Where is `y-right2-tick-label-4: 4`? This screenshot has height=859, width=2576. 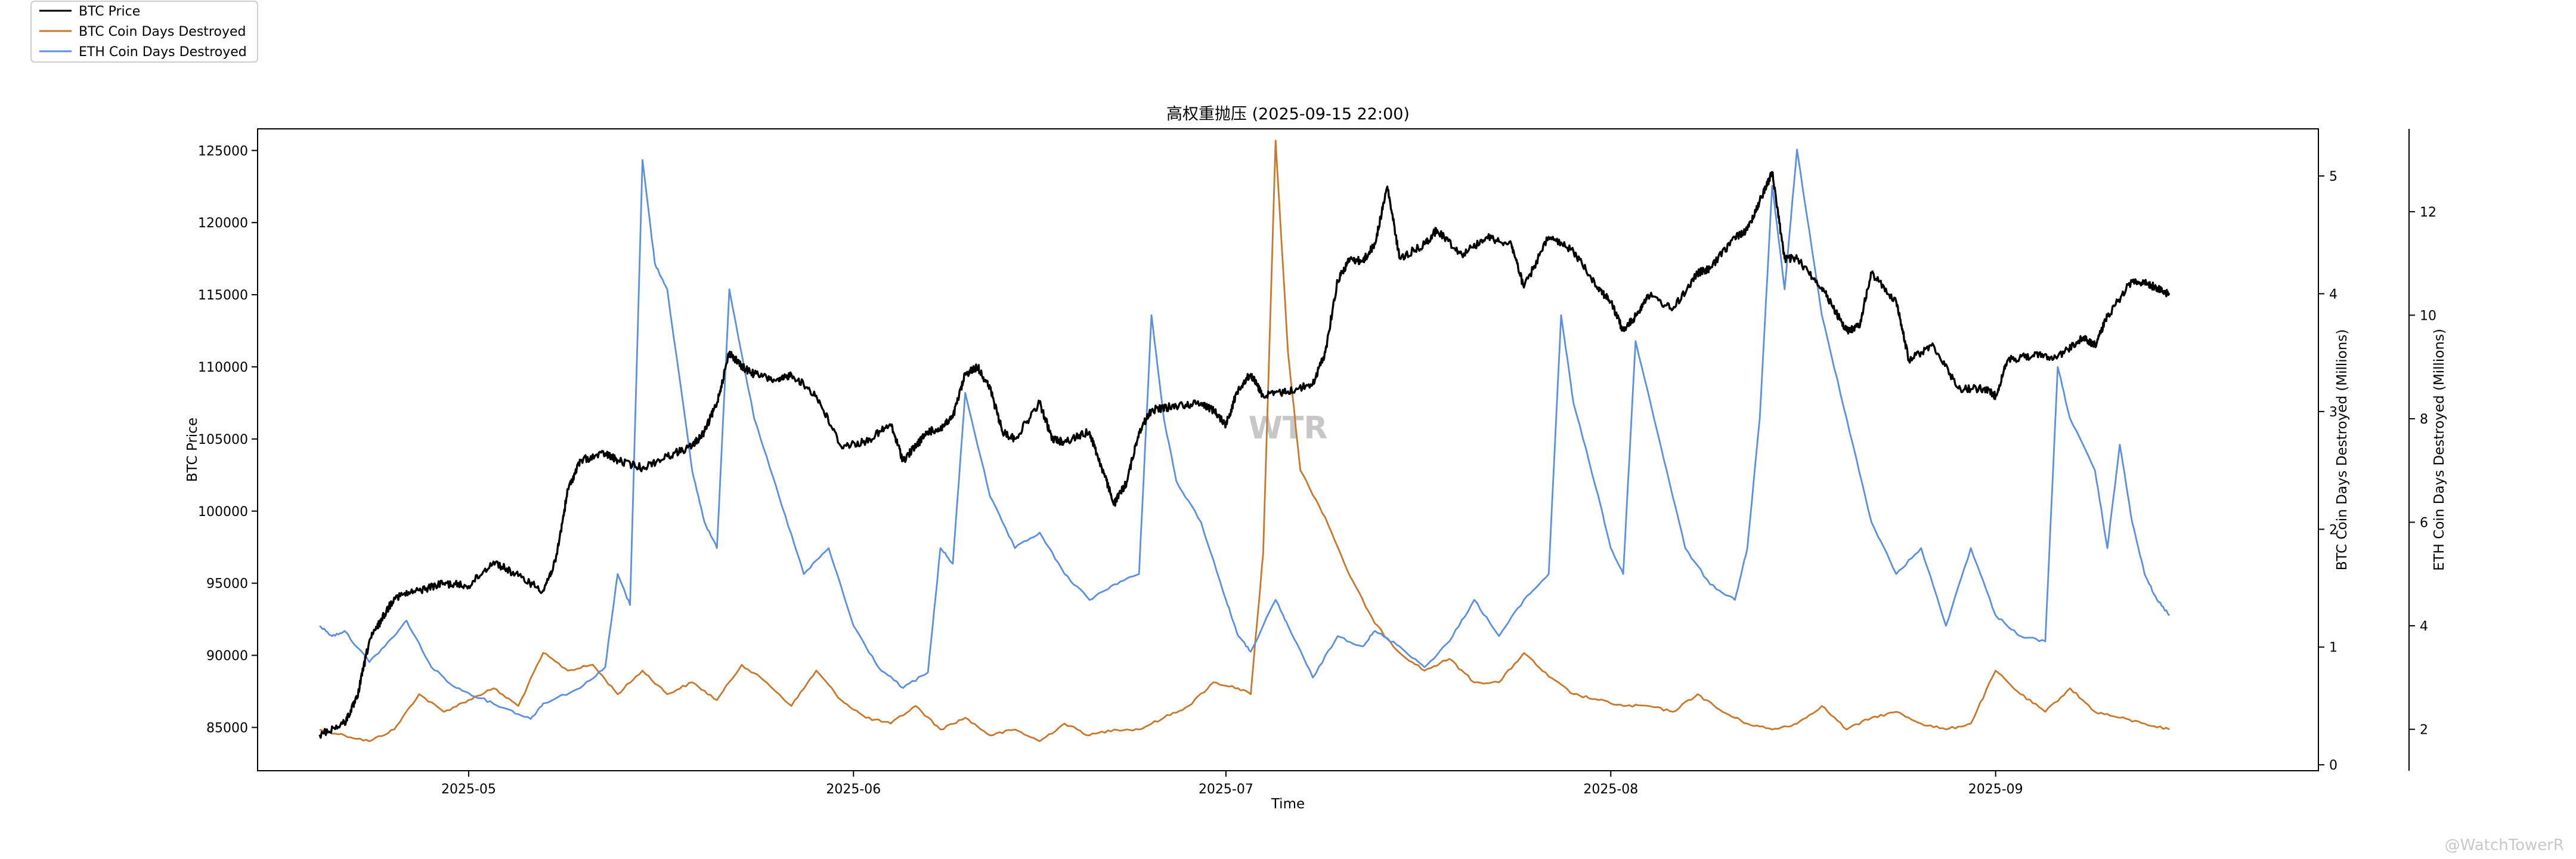 y-right2-tick-label-4: 4 is located at coordinates (2424, 626).